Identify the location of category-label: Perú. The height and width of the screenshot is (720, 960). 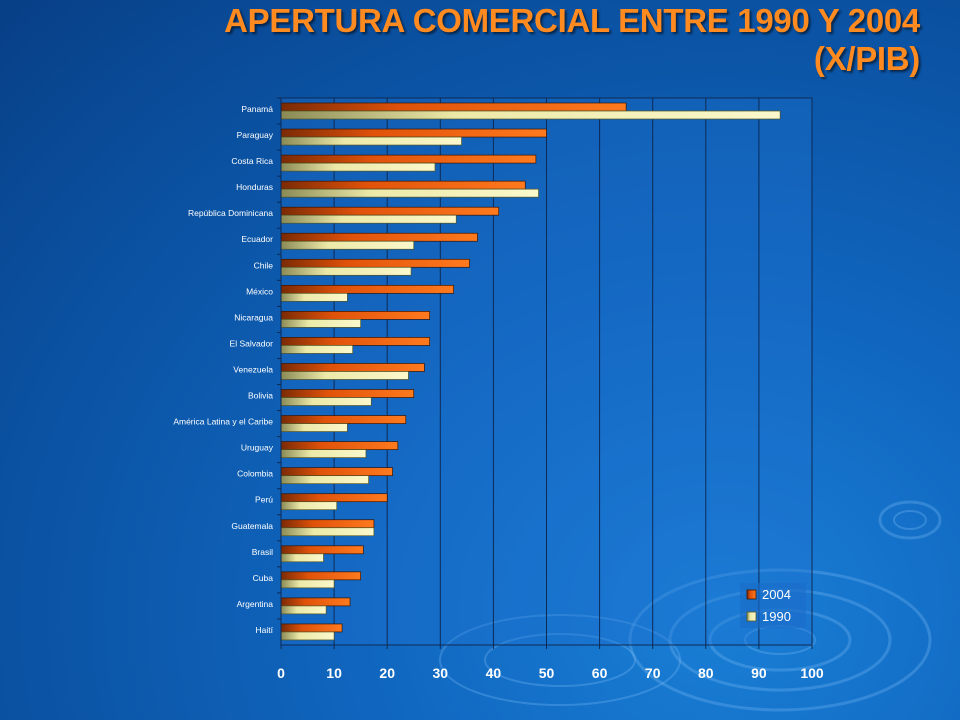
(264, 500).